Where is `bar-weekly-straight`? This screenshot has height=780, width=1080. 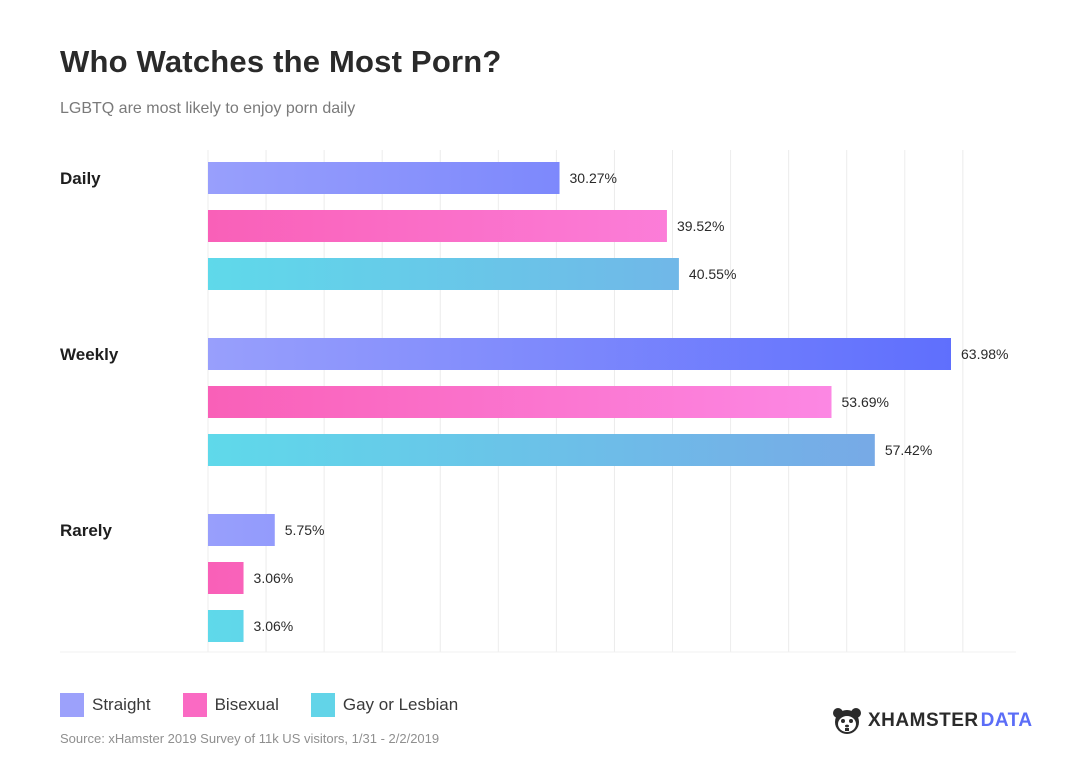 bar-weekly-straight is located at coordinates (579, 354).